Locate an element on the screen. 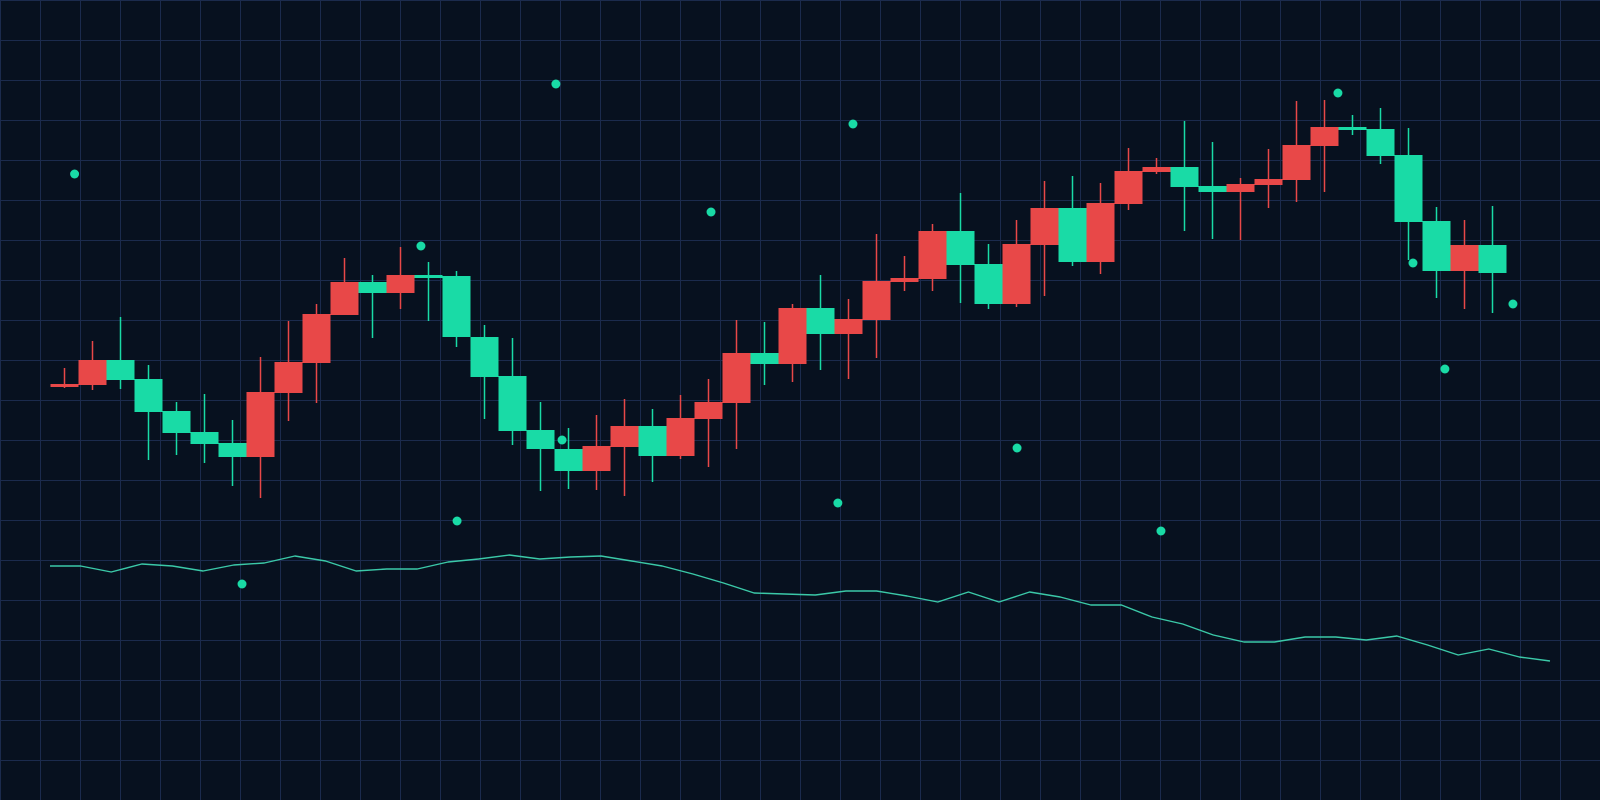  indicator-line is located at coordinates (800, 608).